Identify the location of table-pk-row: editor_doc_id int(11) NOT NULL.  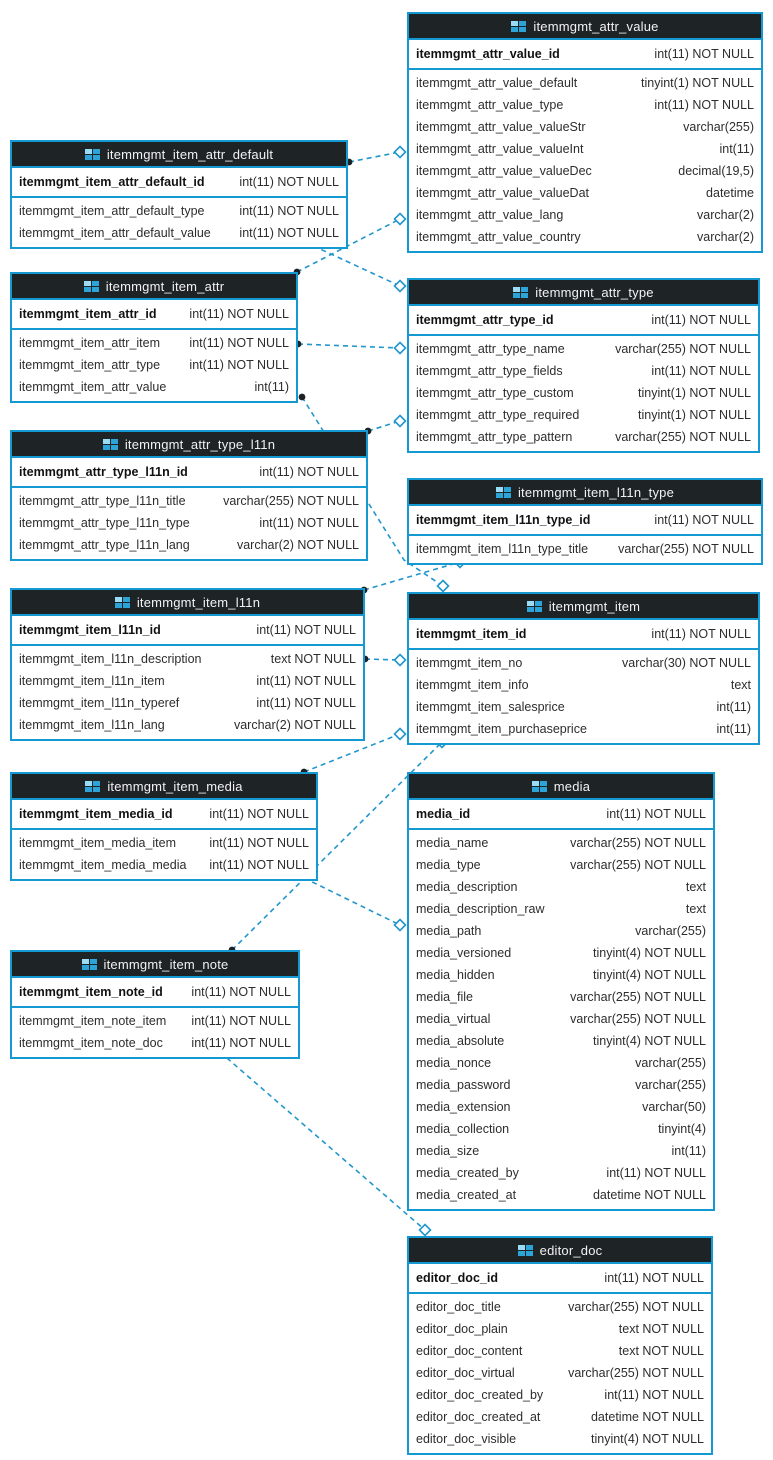
(560, 1278).